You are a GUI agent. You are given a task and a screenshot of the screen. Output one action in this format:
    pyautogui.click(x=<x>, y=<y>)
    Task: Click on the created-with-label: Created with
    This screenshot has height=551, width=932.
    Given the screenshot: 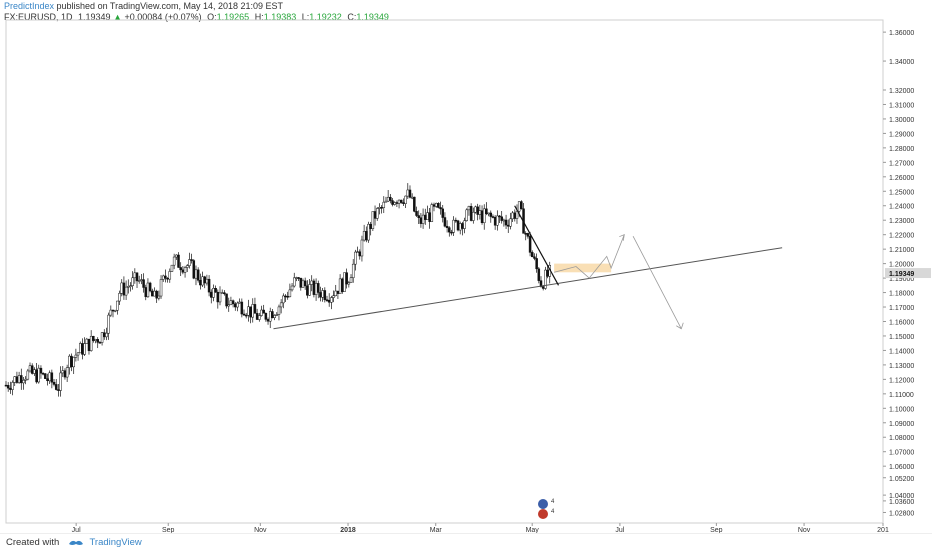 What is the action you would take?
    pyautogui.click(x=33, y=542)
    